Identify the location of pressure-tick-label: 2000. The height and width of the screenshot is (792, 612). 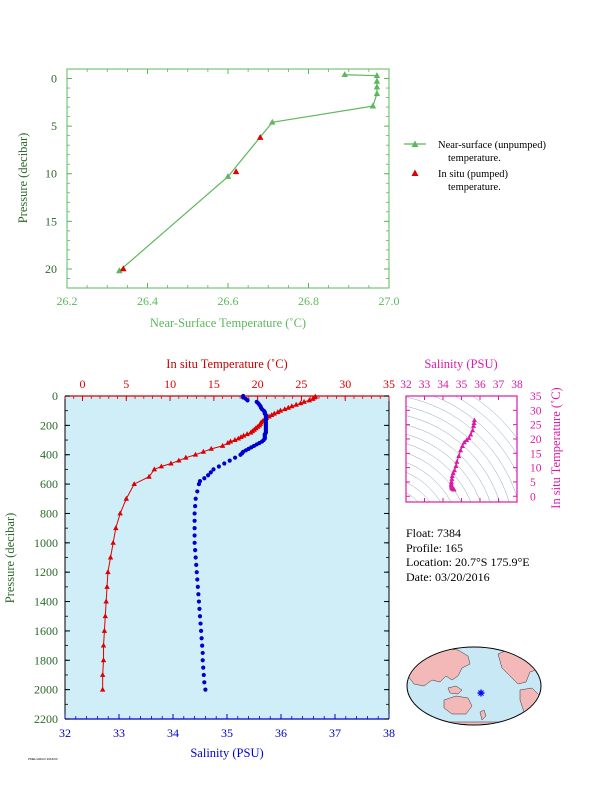
(46, 690).